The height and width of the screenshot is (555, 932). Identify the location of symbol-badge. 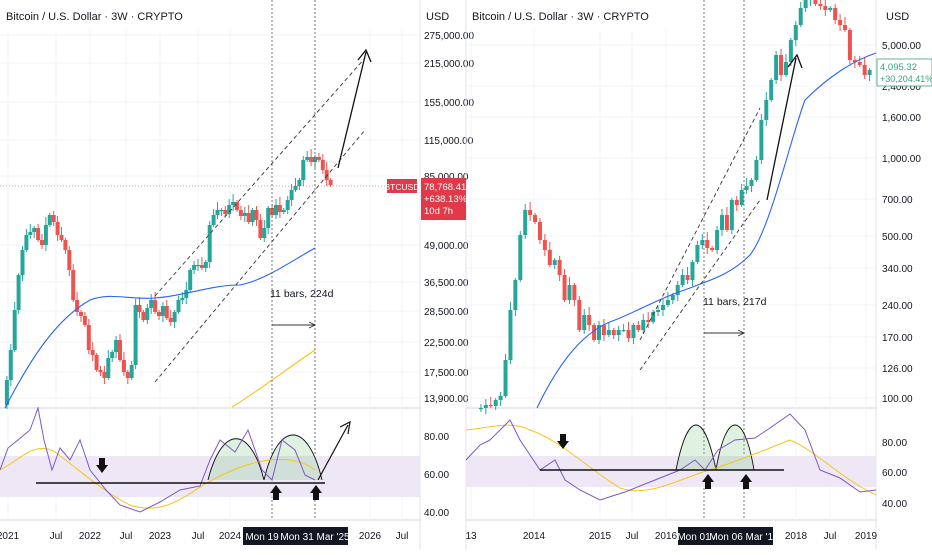
(402, 186).